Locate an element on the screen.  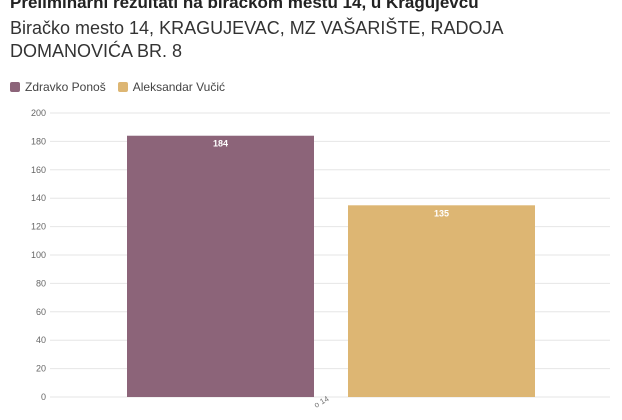
legend: Zdravko Ponoš Aleksandar Vučić is located at coordinates (123, 87).